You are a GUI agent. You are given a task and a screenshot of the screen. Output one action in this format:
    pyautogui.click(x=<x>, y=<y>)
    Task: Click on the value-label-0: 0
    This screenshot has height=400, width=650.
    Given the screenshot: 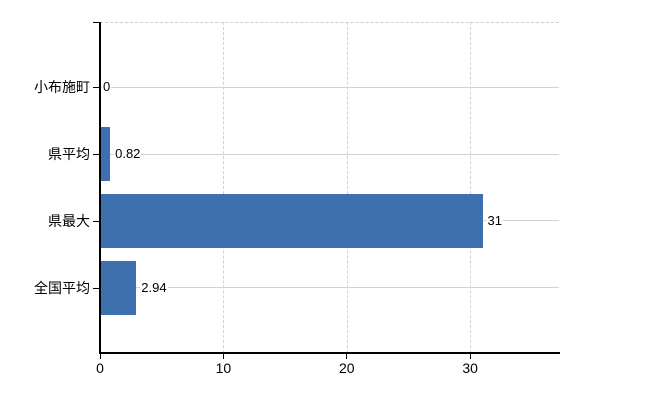 What is the action you would take?
    pyautogui.click(x=107, y=87)
    